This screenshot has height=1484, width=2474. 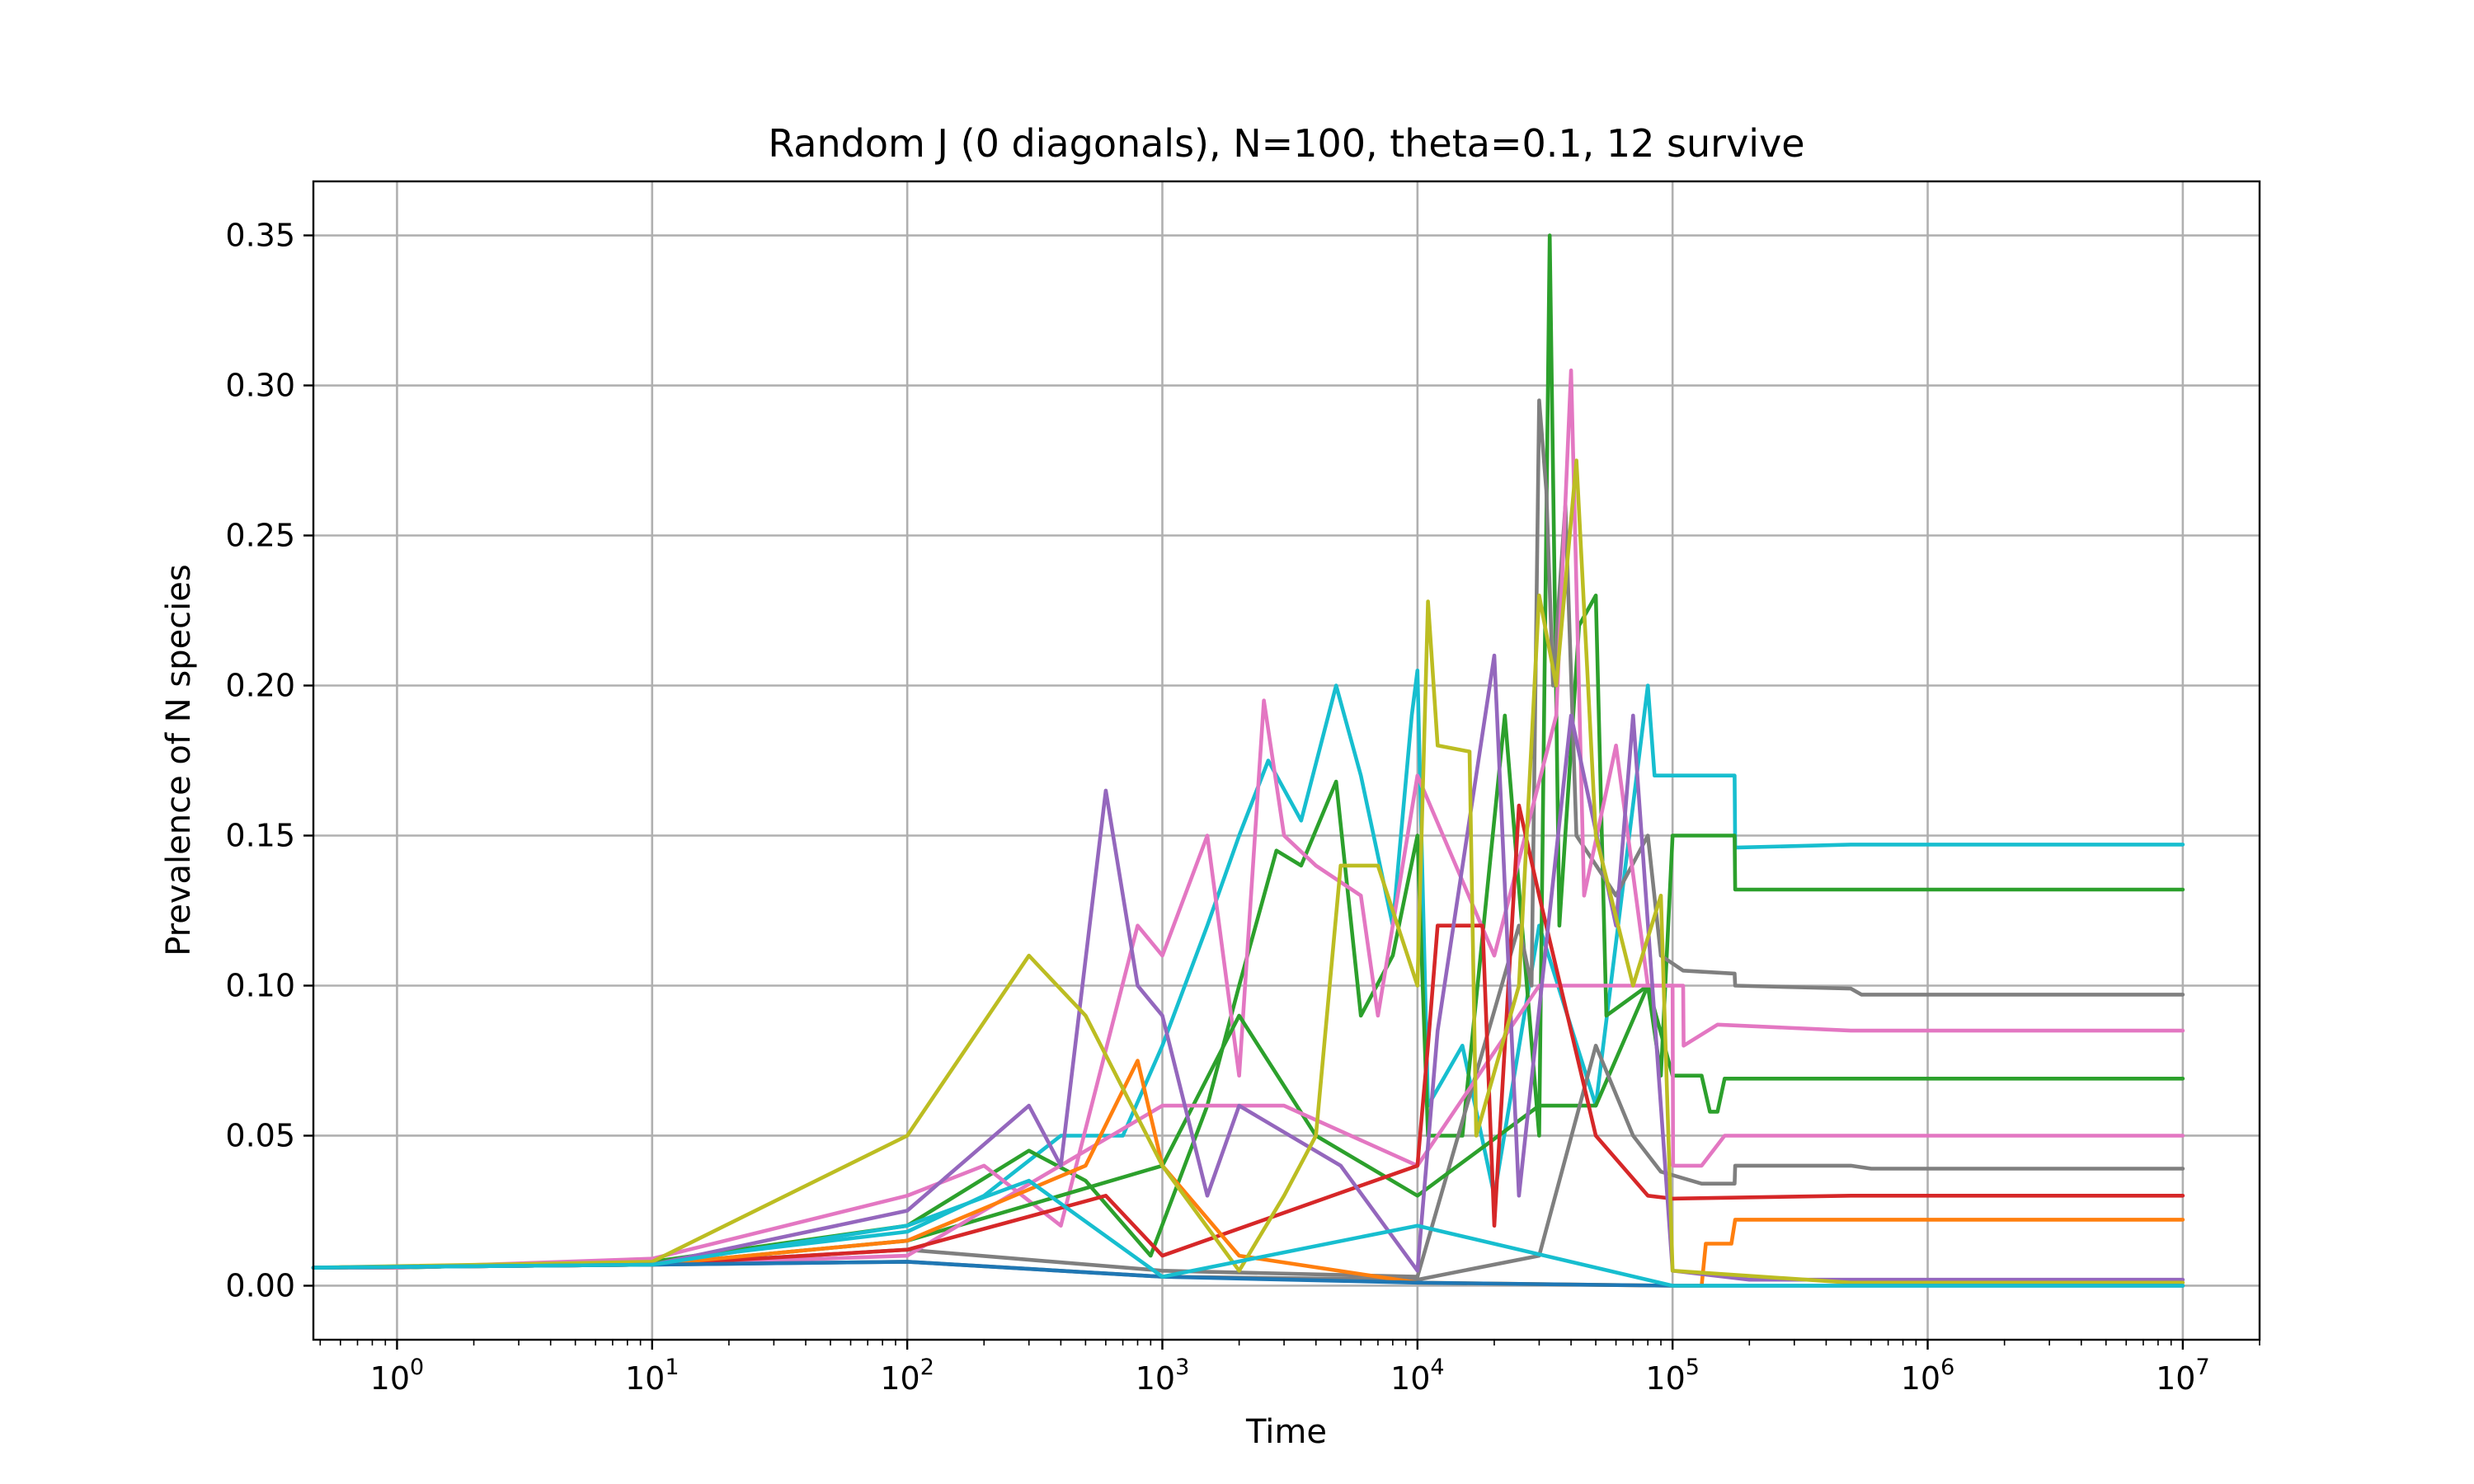 I want to click on x-tick-exponent: 1, so click(x=672, y=1367).